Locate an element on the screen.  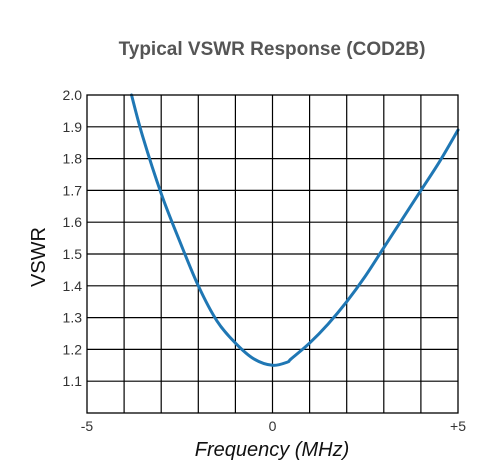
chart-title: Typical VSWR Response (COD2B) is located at coordinates (272, 49).